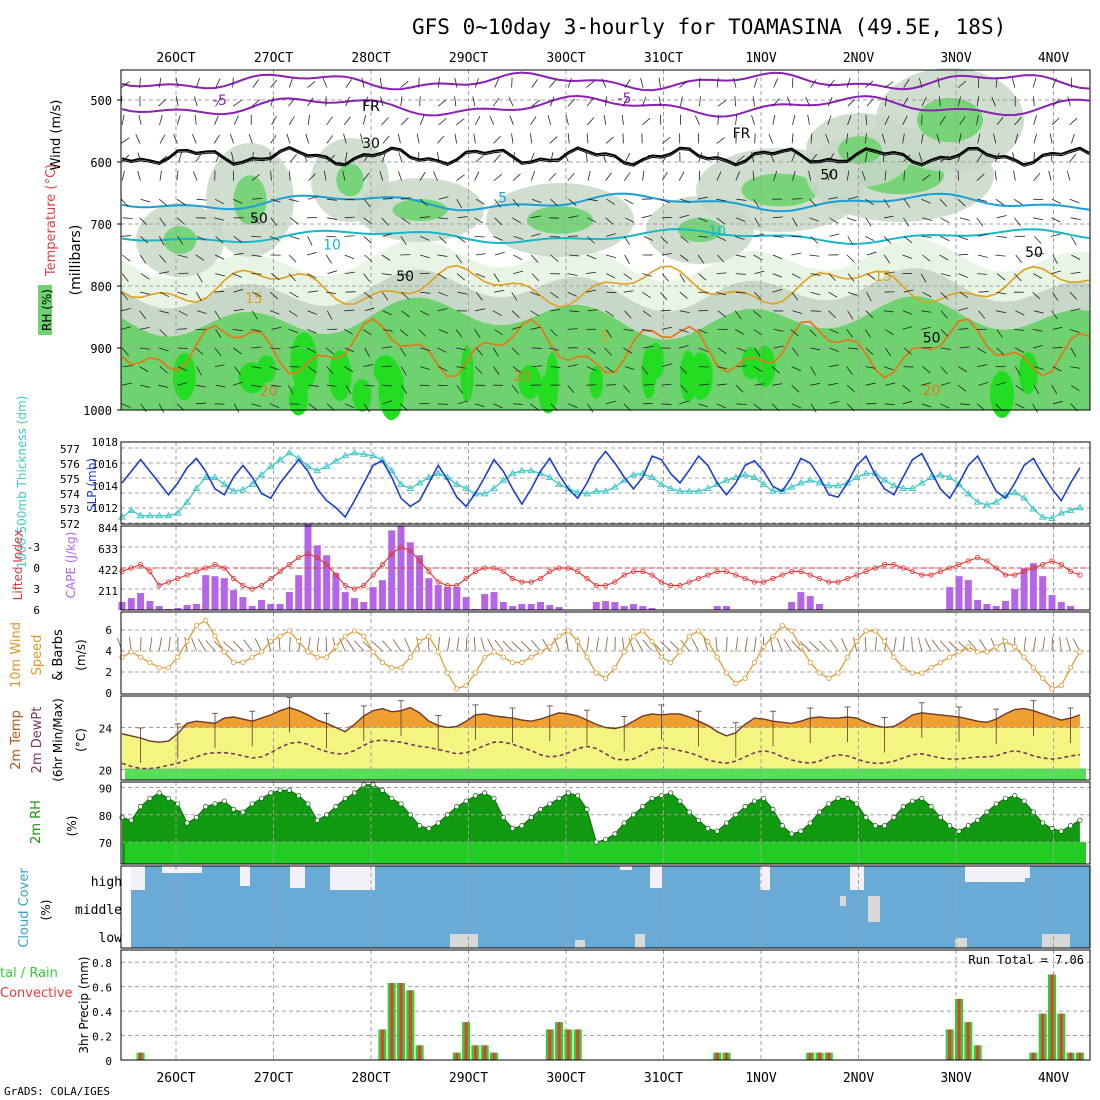 The height and width of the screenshot is (1100, 1100). Describe the element at coordinates (29, 973) in the screenshot. I see `ylabel-precip-total: tal / Rain` at that location.